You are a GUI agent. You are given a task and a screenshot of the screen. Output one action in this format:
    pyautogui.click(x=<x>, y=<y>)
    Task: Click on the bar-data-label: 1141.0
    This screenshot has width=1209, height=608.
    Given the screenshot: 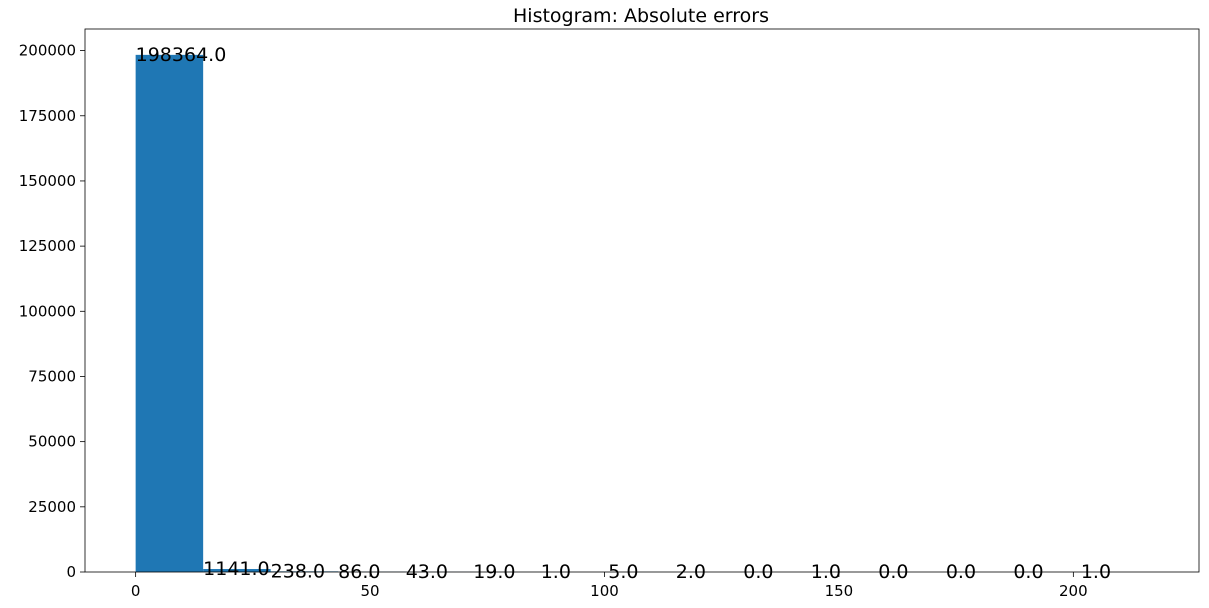 What is the action you would take?
    pyautogui.click(x=236, y=569)
    